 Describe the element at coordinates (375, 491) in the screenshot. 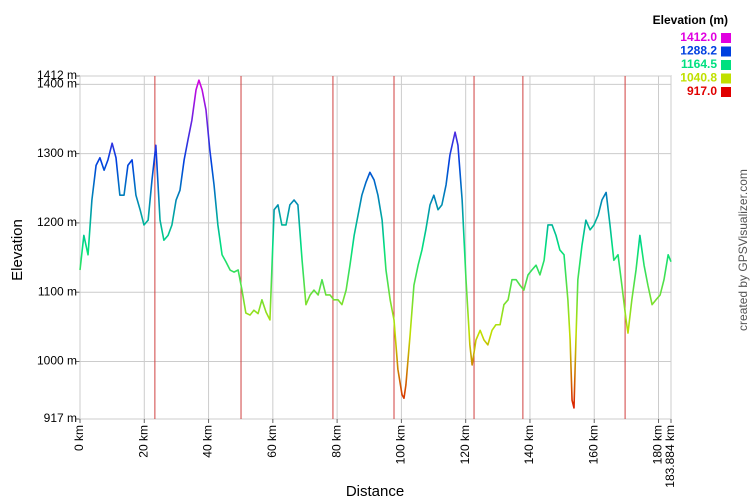

I see `x-axis-title: Distance` at that location.